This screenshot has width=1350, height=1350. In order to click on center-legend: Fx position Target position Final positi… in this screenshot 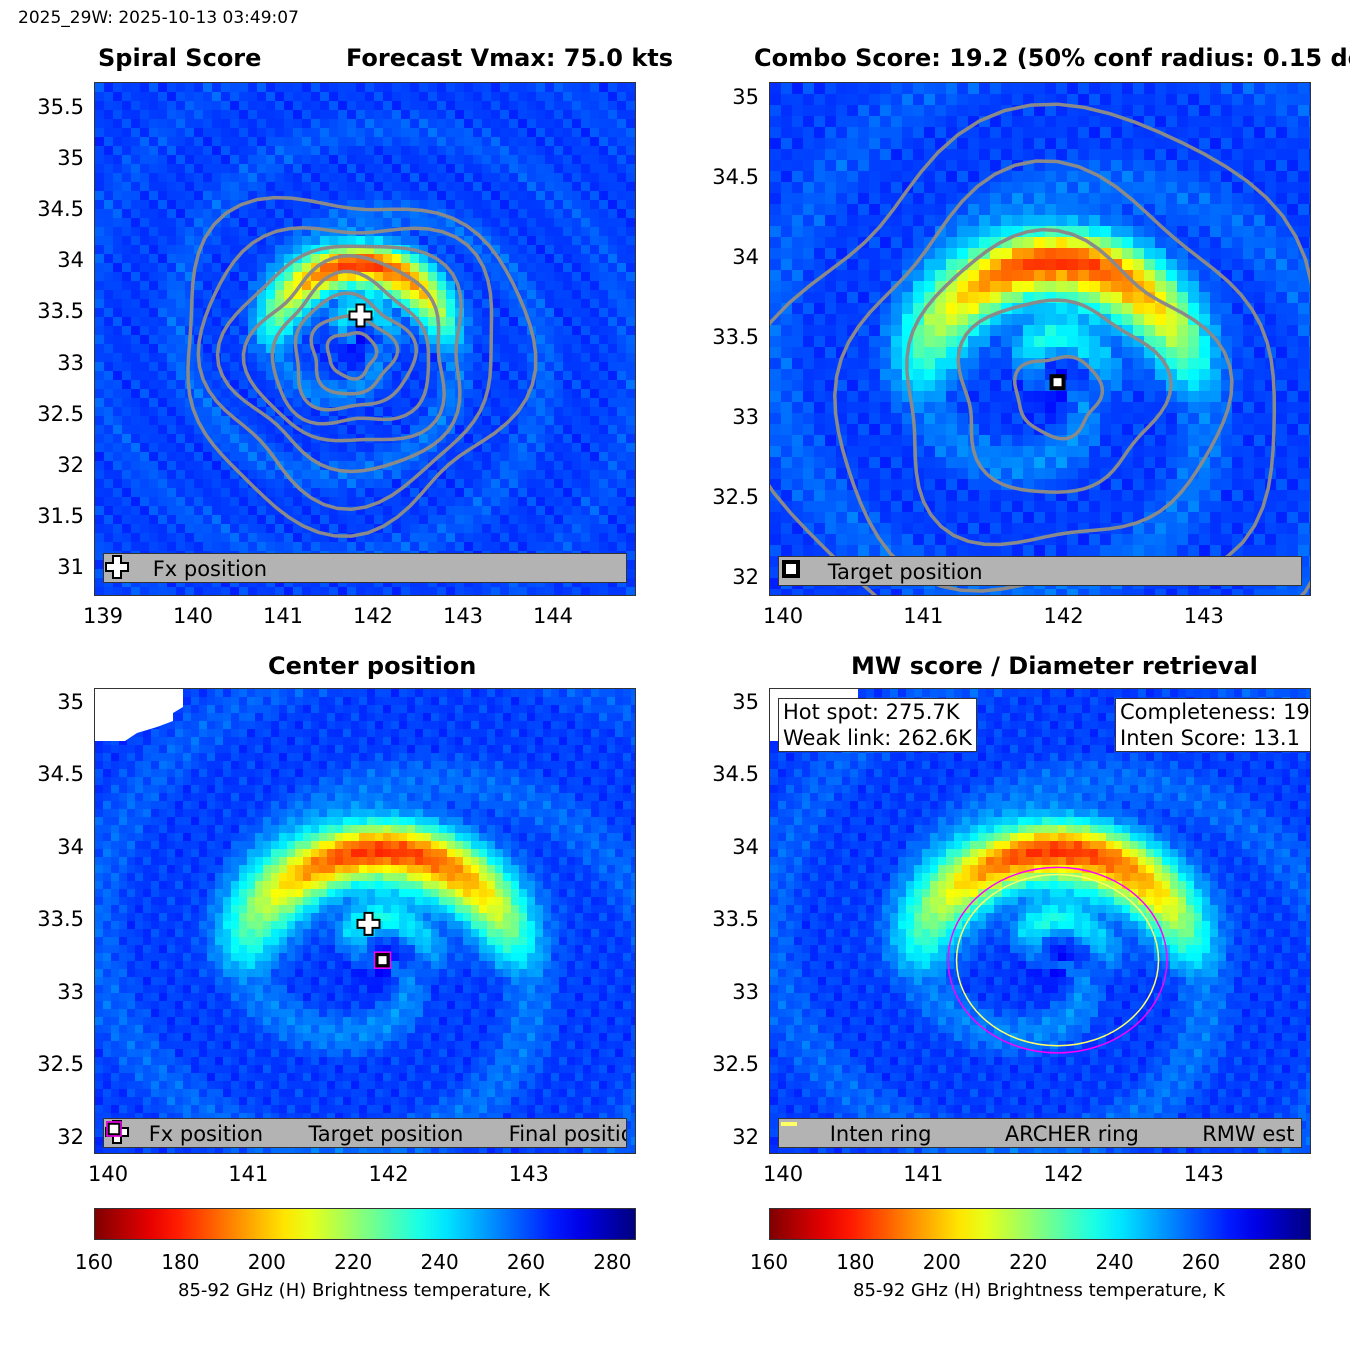, I will do `click(365, 1133)`.